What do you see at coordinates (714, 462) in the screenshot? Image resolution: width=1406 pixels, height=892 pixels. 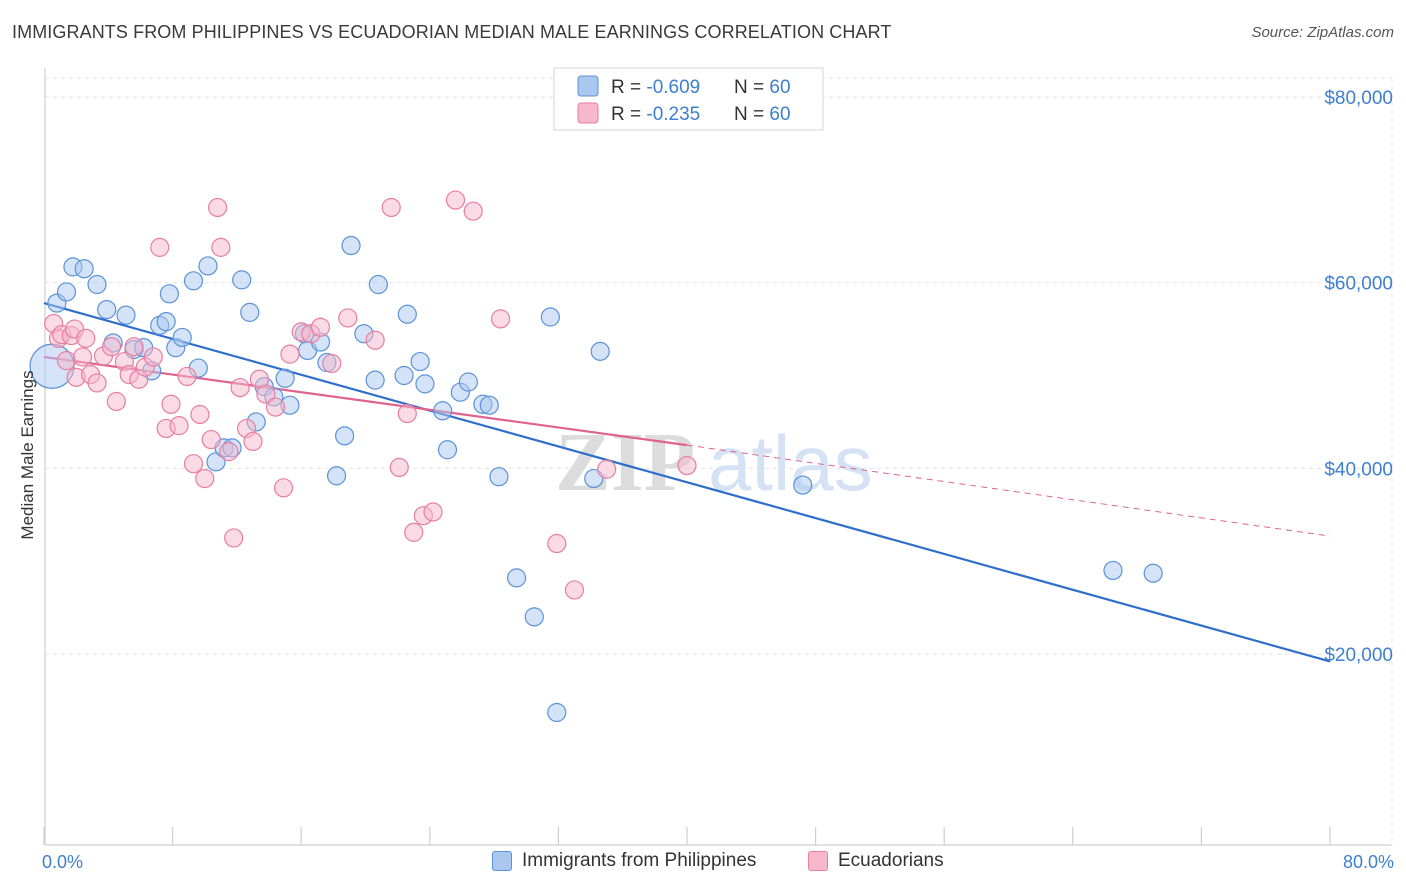 I see `watermark: ZIP atlas` at bounding box center [714, 462].